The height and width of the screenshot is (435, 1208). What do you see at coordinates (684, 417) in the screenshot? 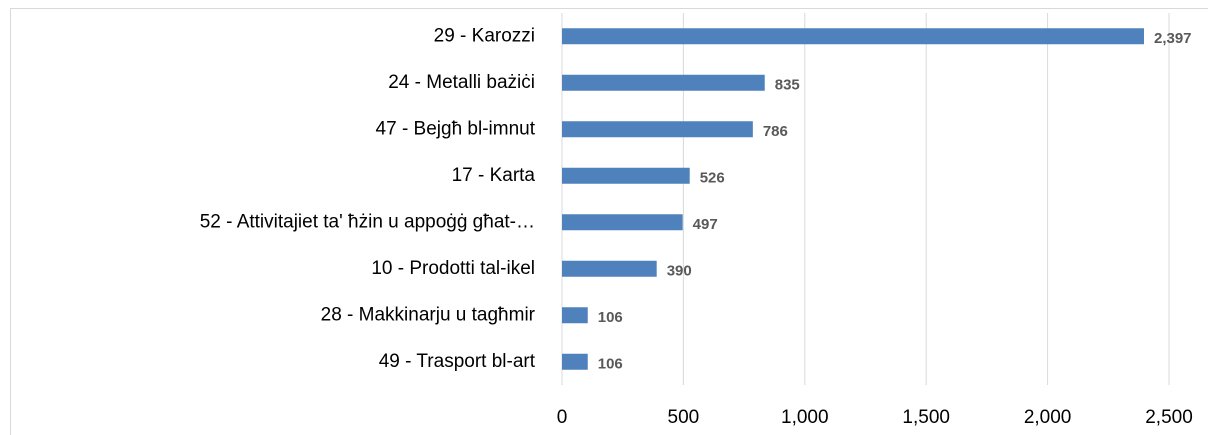
I see `x-tick-label: 500` at bounding box center [684, 417].